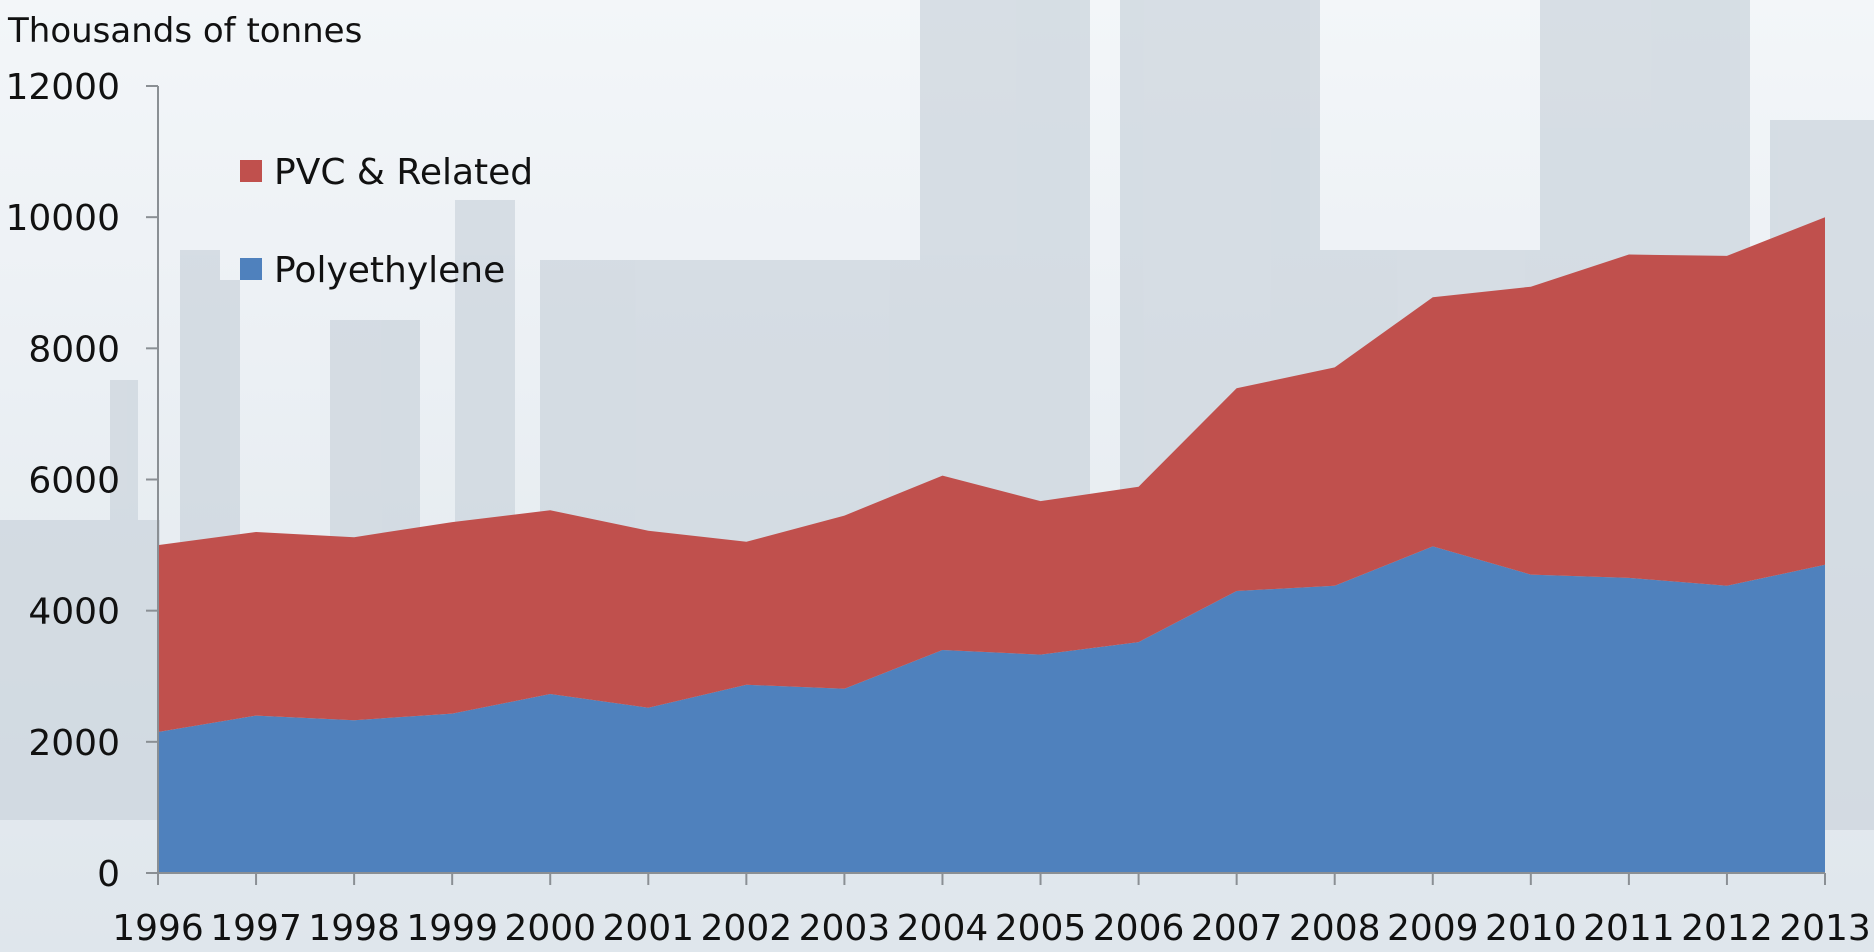 The height and width of the screenshot is (952, 1874). What do you see at coordinates (74, 743) in the screenshot?
I see `y-tick-label: 2000` at bounding box center [74, 743].